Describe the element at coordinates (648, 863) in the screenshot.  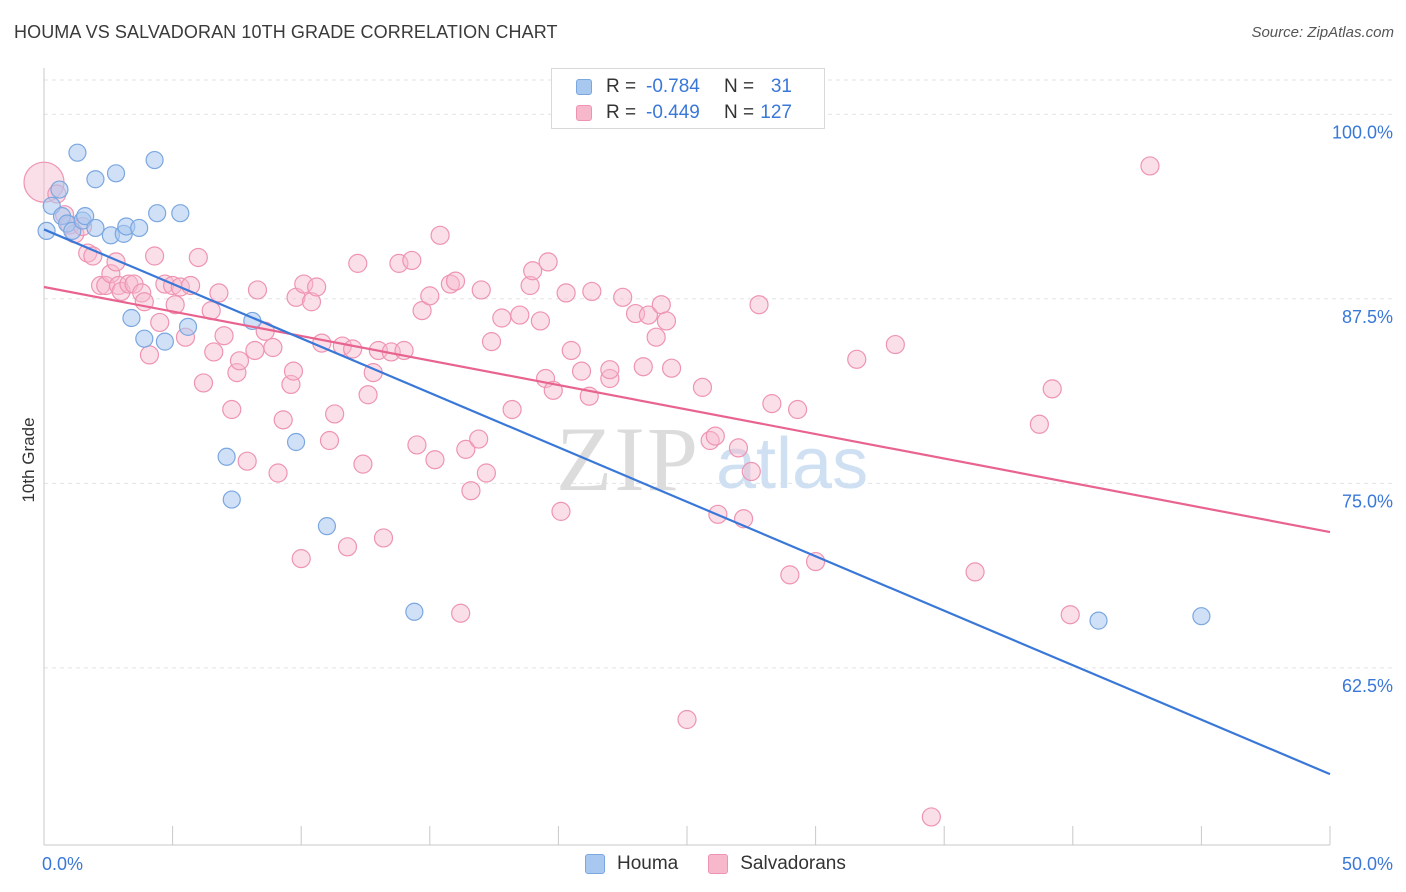
I see `houma-legend-label: Houma` at that location.